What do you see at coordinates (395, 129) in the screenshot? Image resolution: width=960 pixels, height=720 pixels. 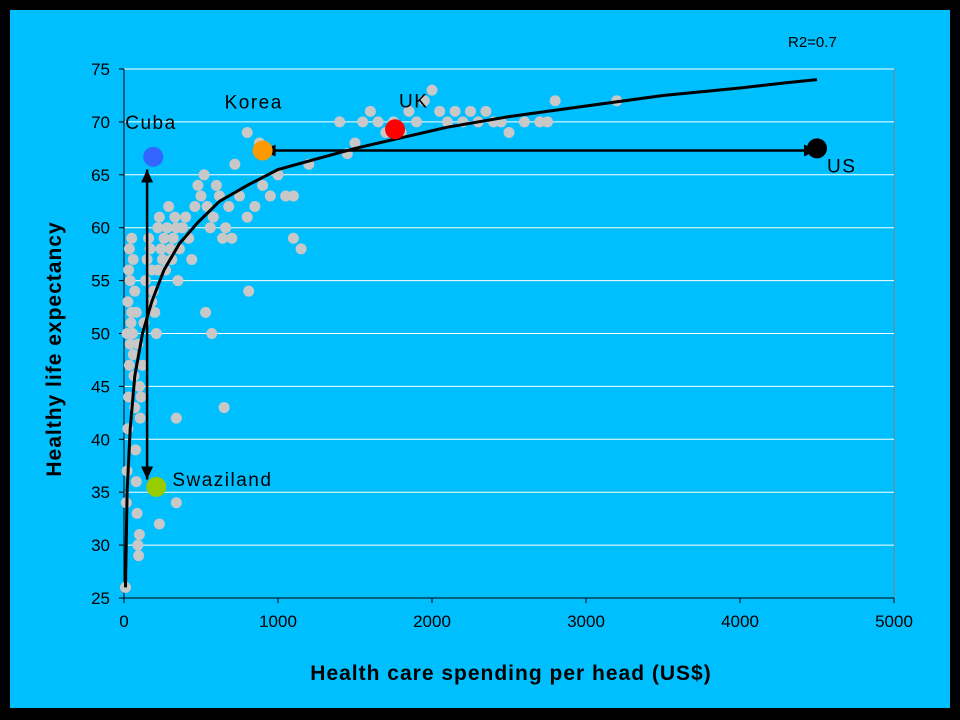 I see `highlight-point-uk` at bounding box center [395, 129].